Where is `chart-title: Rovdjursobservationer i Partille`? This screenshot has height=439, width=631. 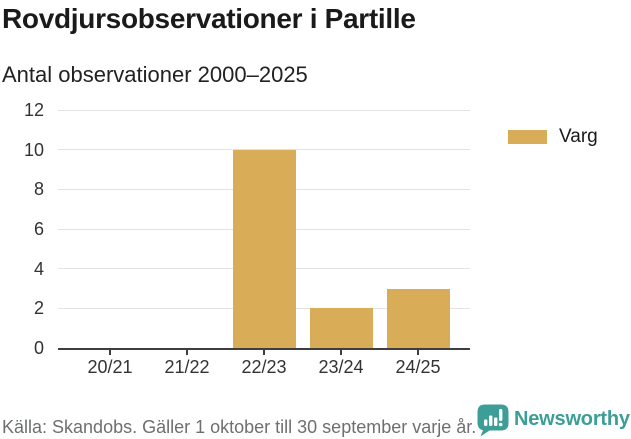
chart-title: Rovdjursobservationer i Partille is located at coordinates (209, 18).